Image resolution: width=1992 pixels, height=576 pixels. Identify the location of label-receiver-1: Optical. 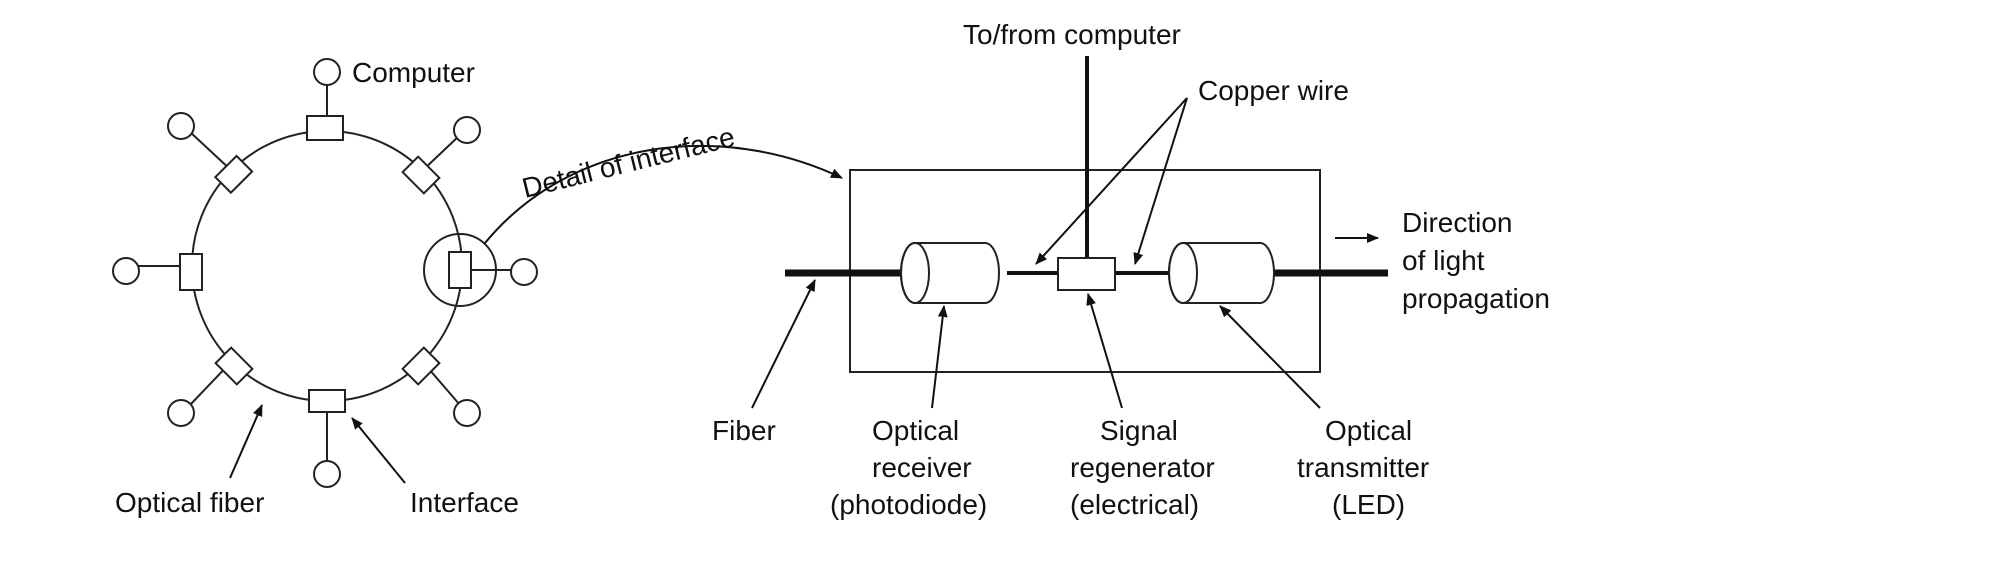
(915, 430).